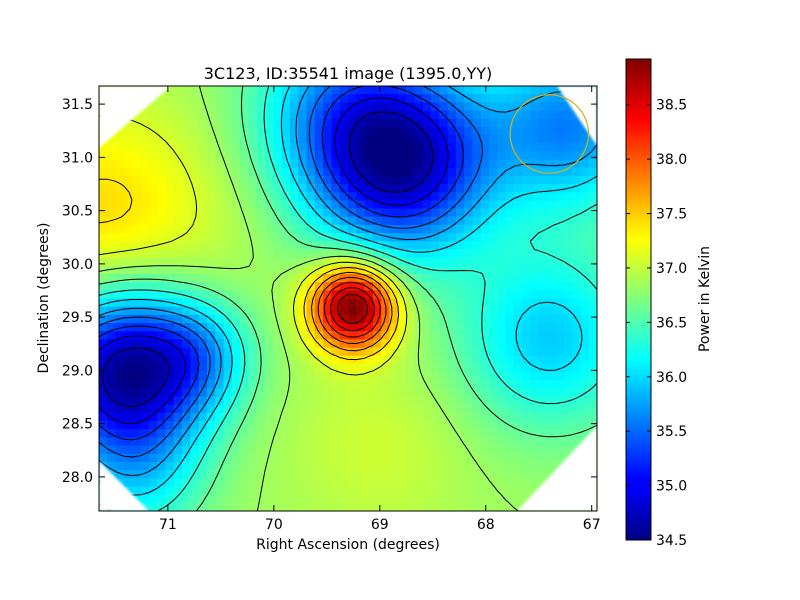 The image size is (800, 600). What do you see at coordinates (352, 309) in the screenshot?
I see `contour-line` at bounding box center [352, 309].